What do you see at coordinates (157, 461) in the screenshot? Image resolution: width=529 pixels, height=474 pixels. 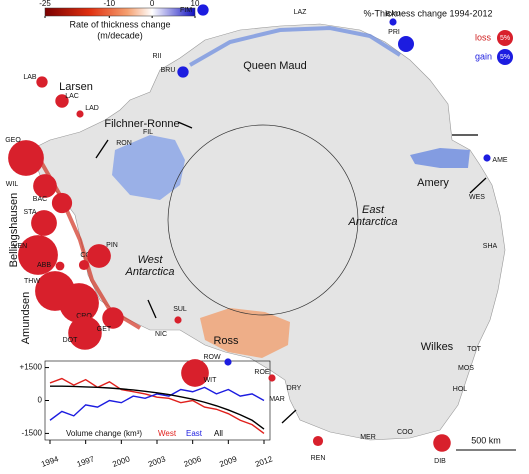 I see `x-tick-label: 2003` at bounding box center [157, 461].